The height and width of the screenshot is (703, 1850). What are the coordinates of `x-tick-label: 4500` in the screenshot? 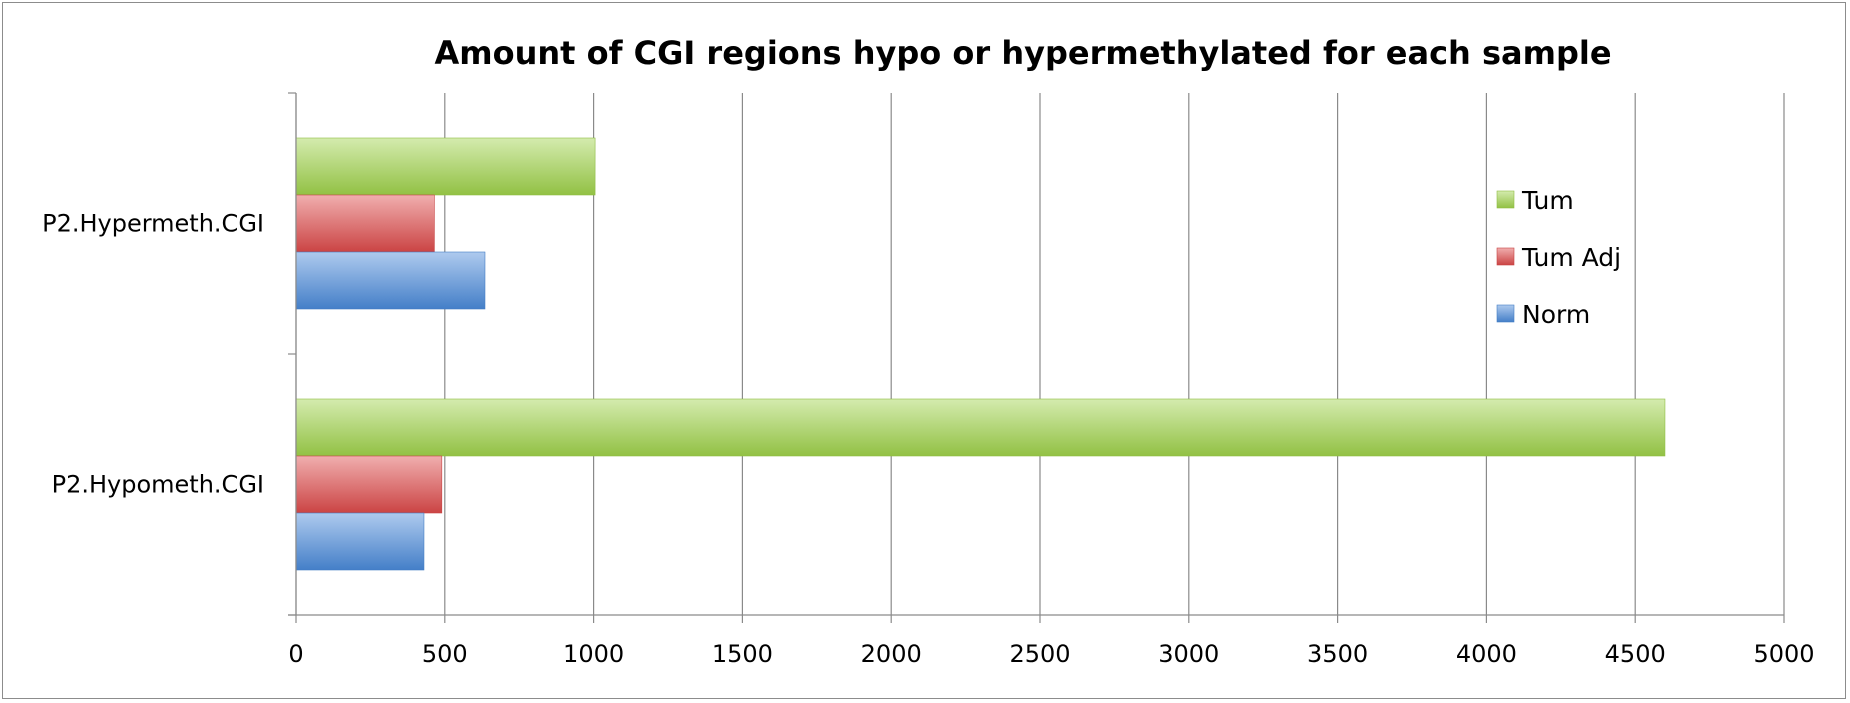 It's located at (1635, 654).